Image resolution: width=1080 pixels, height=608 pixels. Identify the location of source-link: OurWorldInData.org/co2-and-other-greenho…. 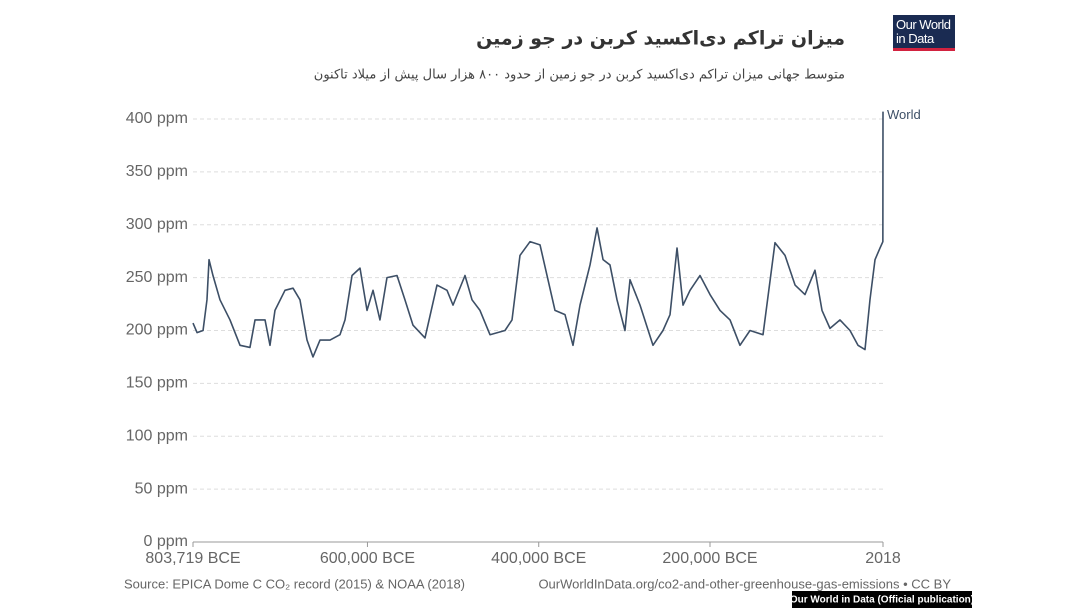
(744, 583).